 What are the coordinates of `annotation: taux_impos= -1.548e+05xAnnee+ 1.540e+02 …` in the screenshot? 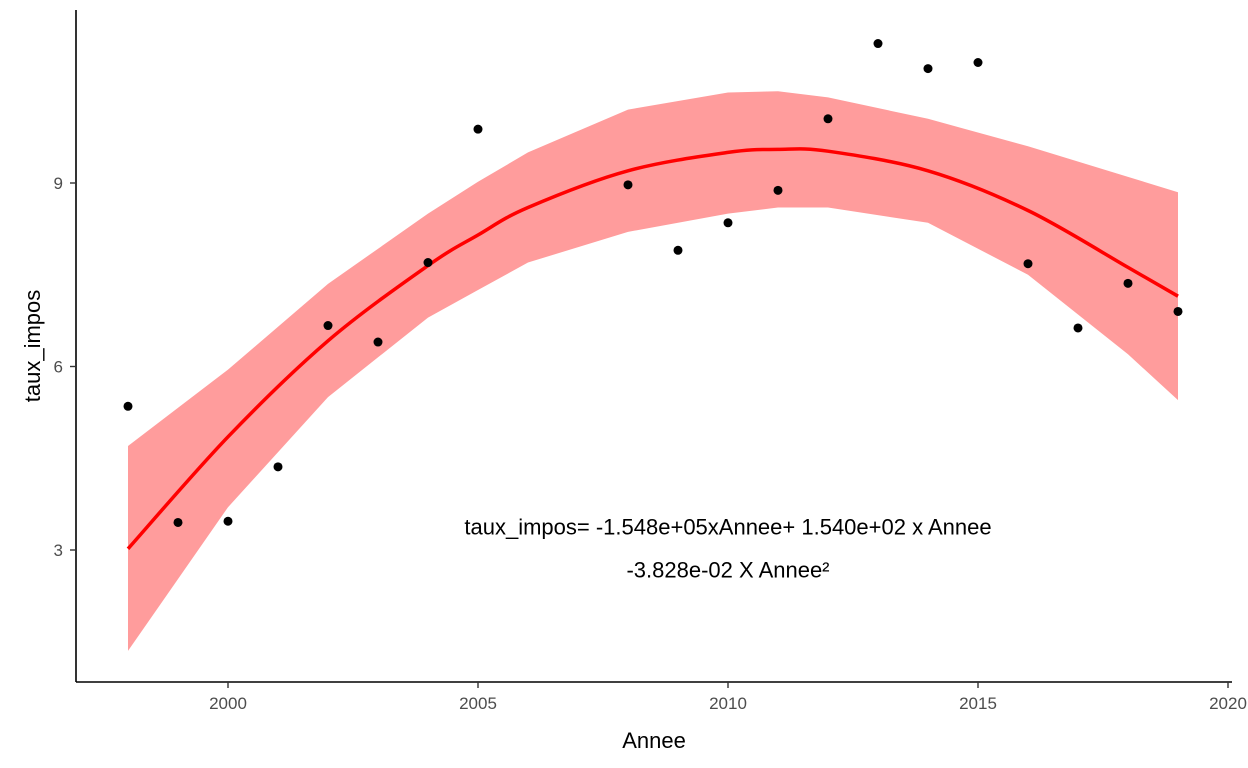 It's located at (727, 549).